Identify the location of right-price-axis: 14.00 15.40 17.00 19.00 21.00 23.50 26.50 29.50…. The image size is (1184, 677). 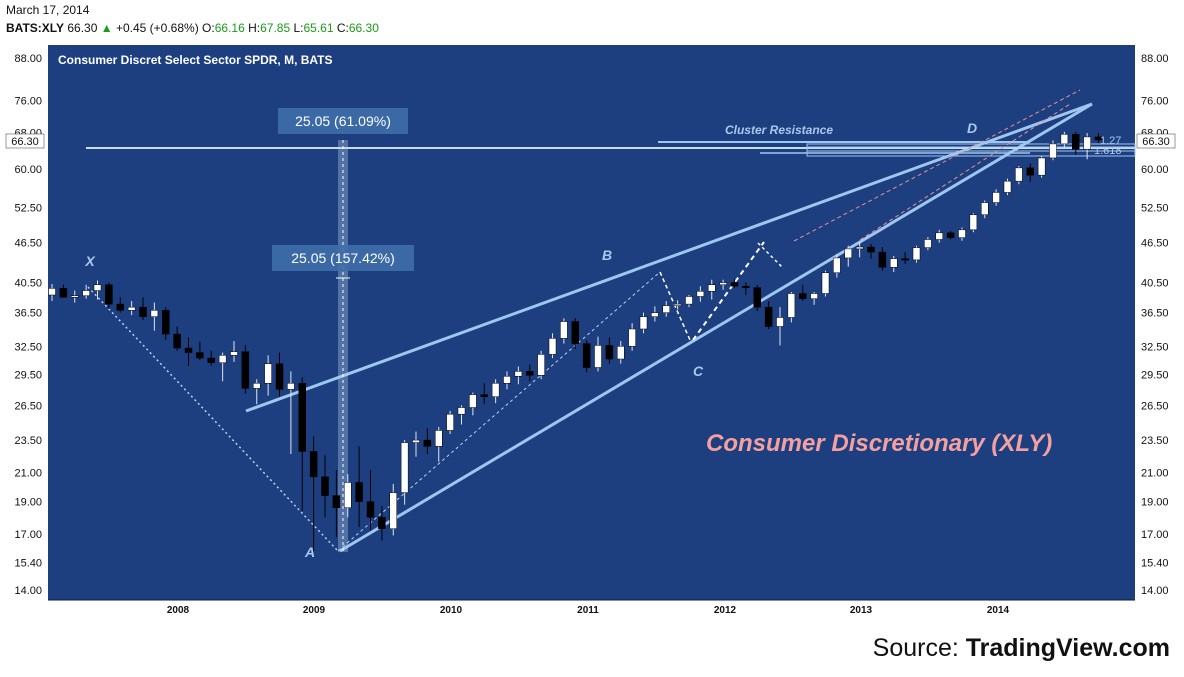
(1155, 325).